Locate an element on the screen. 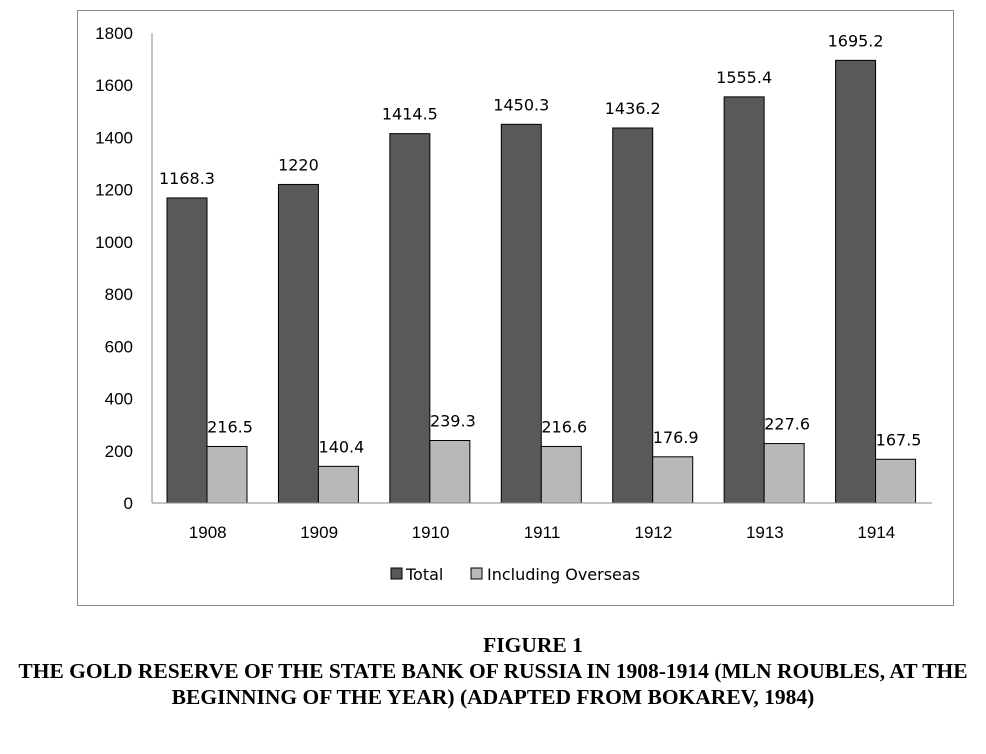 This screenshot has width=986, height=754. legend: Total Including Overseas is located at coordinates (515, 574).